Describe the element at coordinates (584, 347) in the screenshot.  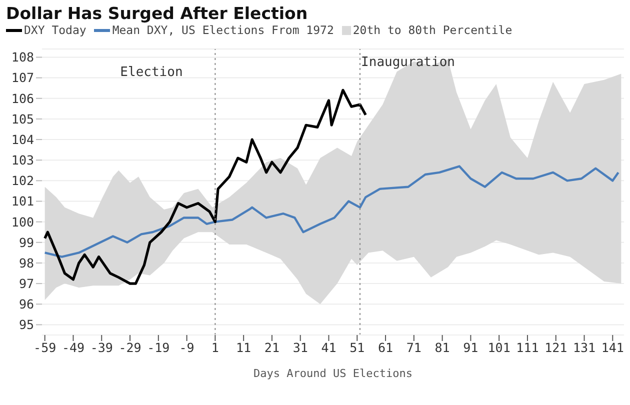
I see `x-tick-label: 131` at that location.